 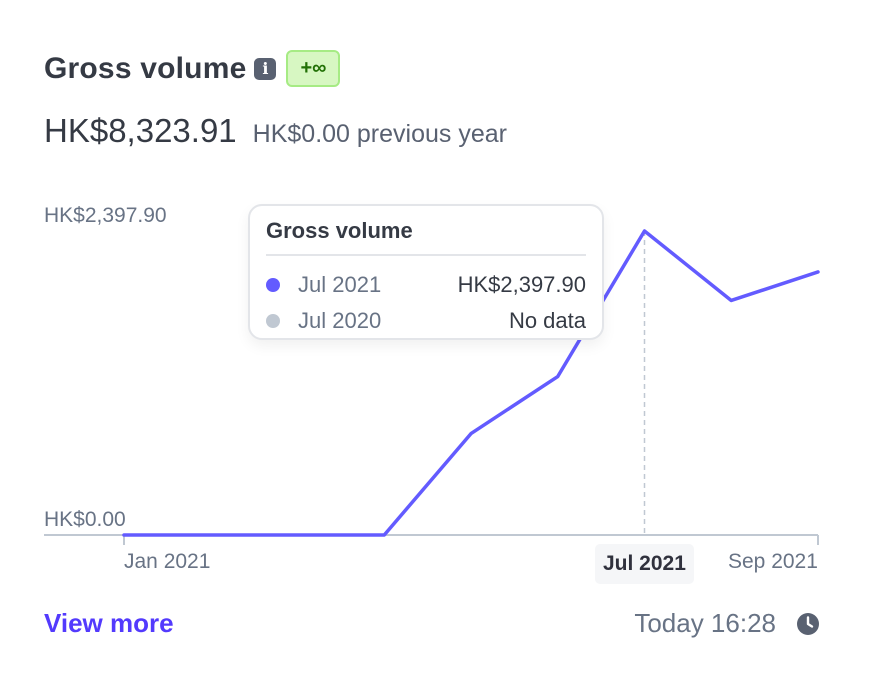 I want to click on summary-row: HK$8,323.91 HK$0.00 previous year, so click(x=275, y=131).